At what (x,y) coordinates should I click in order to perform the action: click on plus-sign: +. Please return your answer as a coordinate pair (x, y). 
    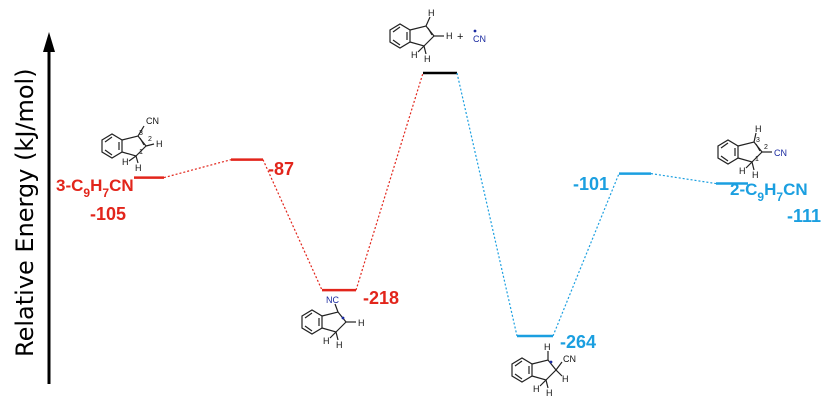
    Looking at the image, I should click on (460, 37).